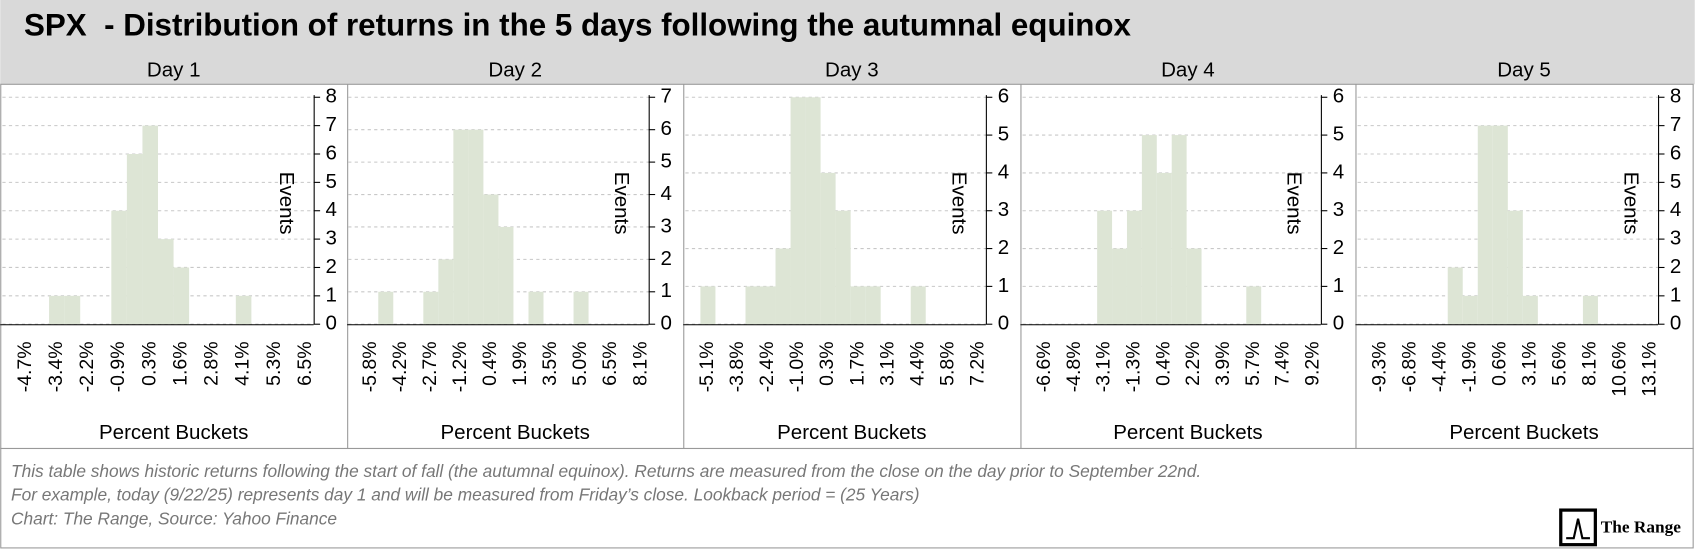  Describe the element at coordinates (490, 364) in the screenshot. I see `x-tick-label: 0.4%` at that location.